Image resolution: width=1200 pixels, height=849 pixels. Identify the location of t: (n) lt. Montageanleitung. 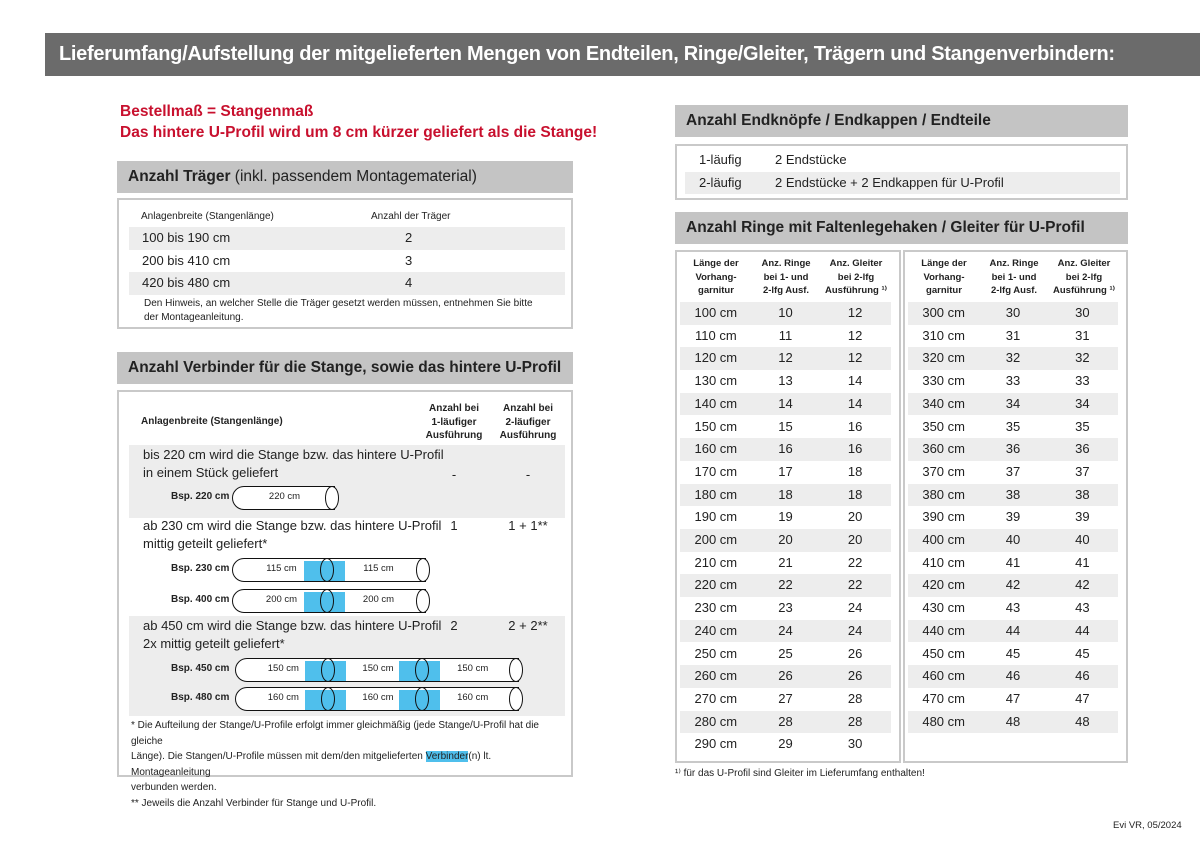
(311, 764).